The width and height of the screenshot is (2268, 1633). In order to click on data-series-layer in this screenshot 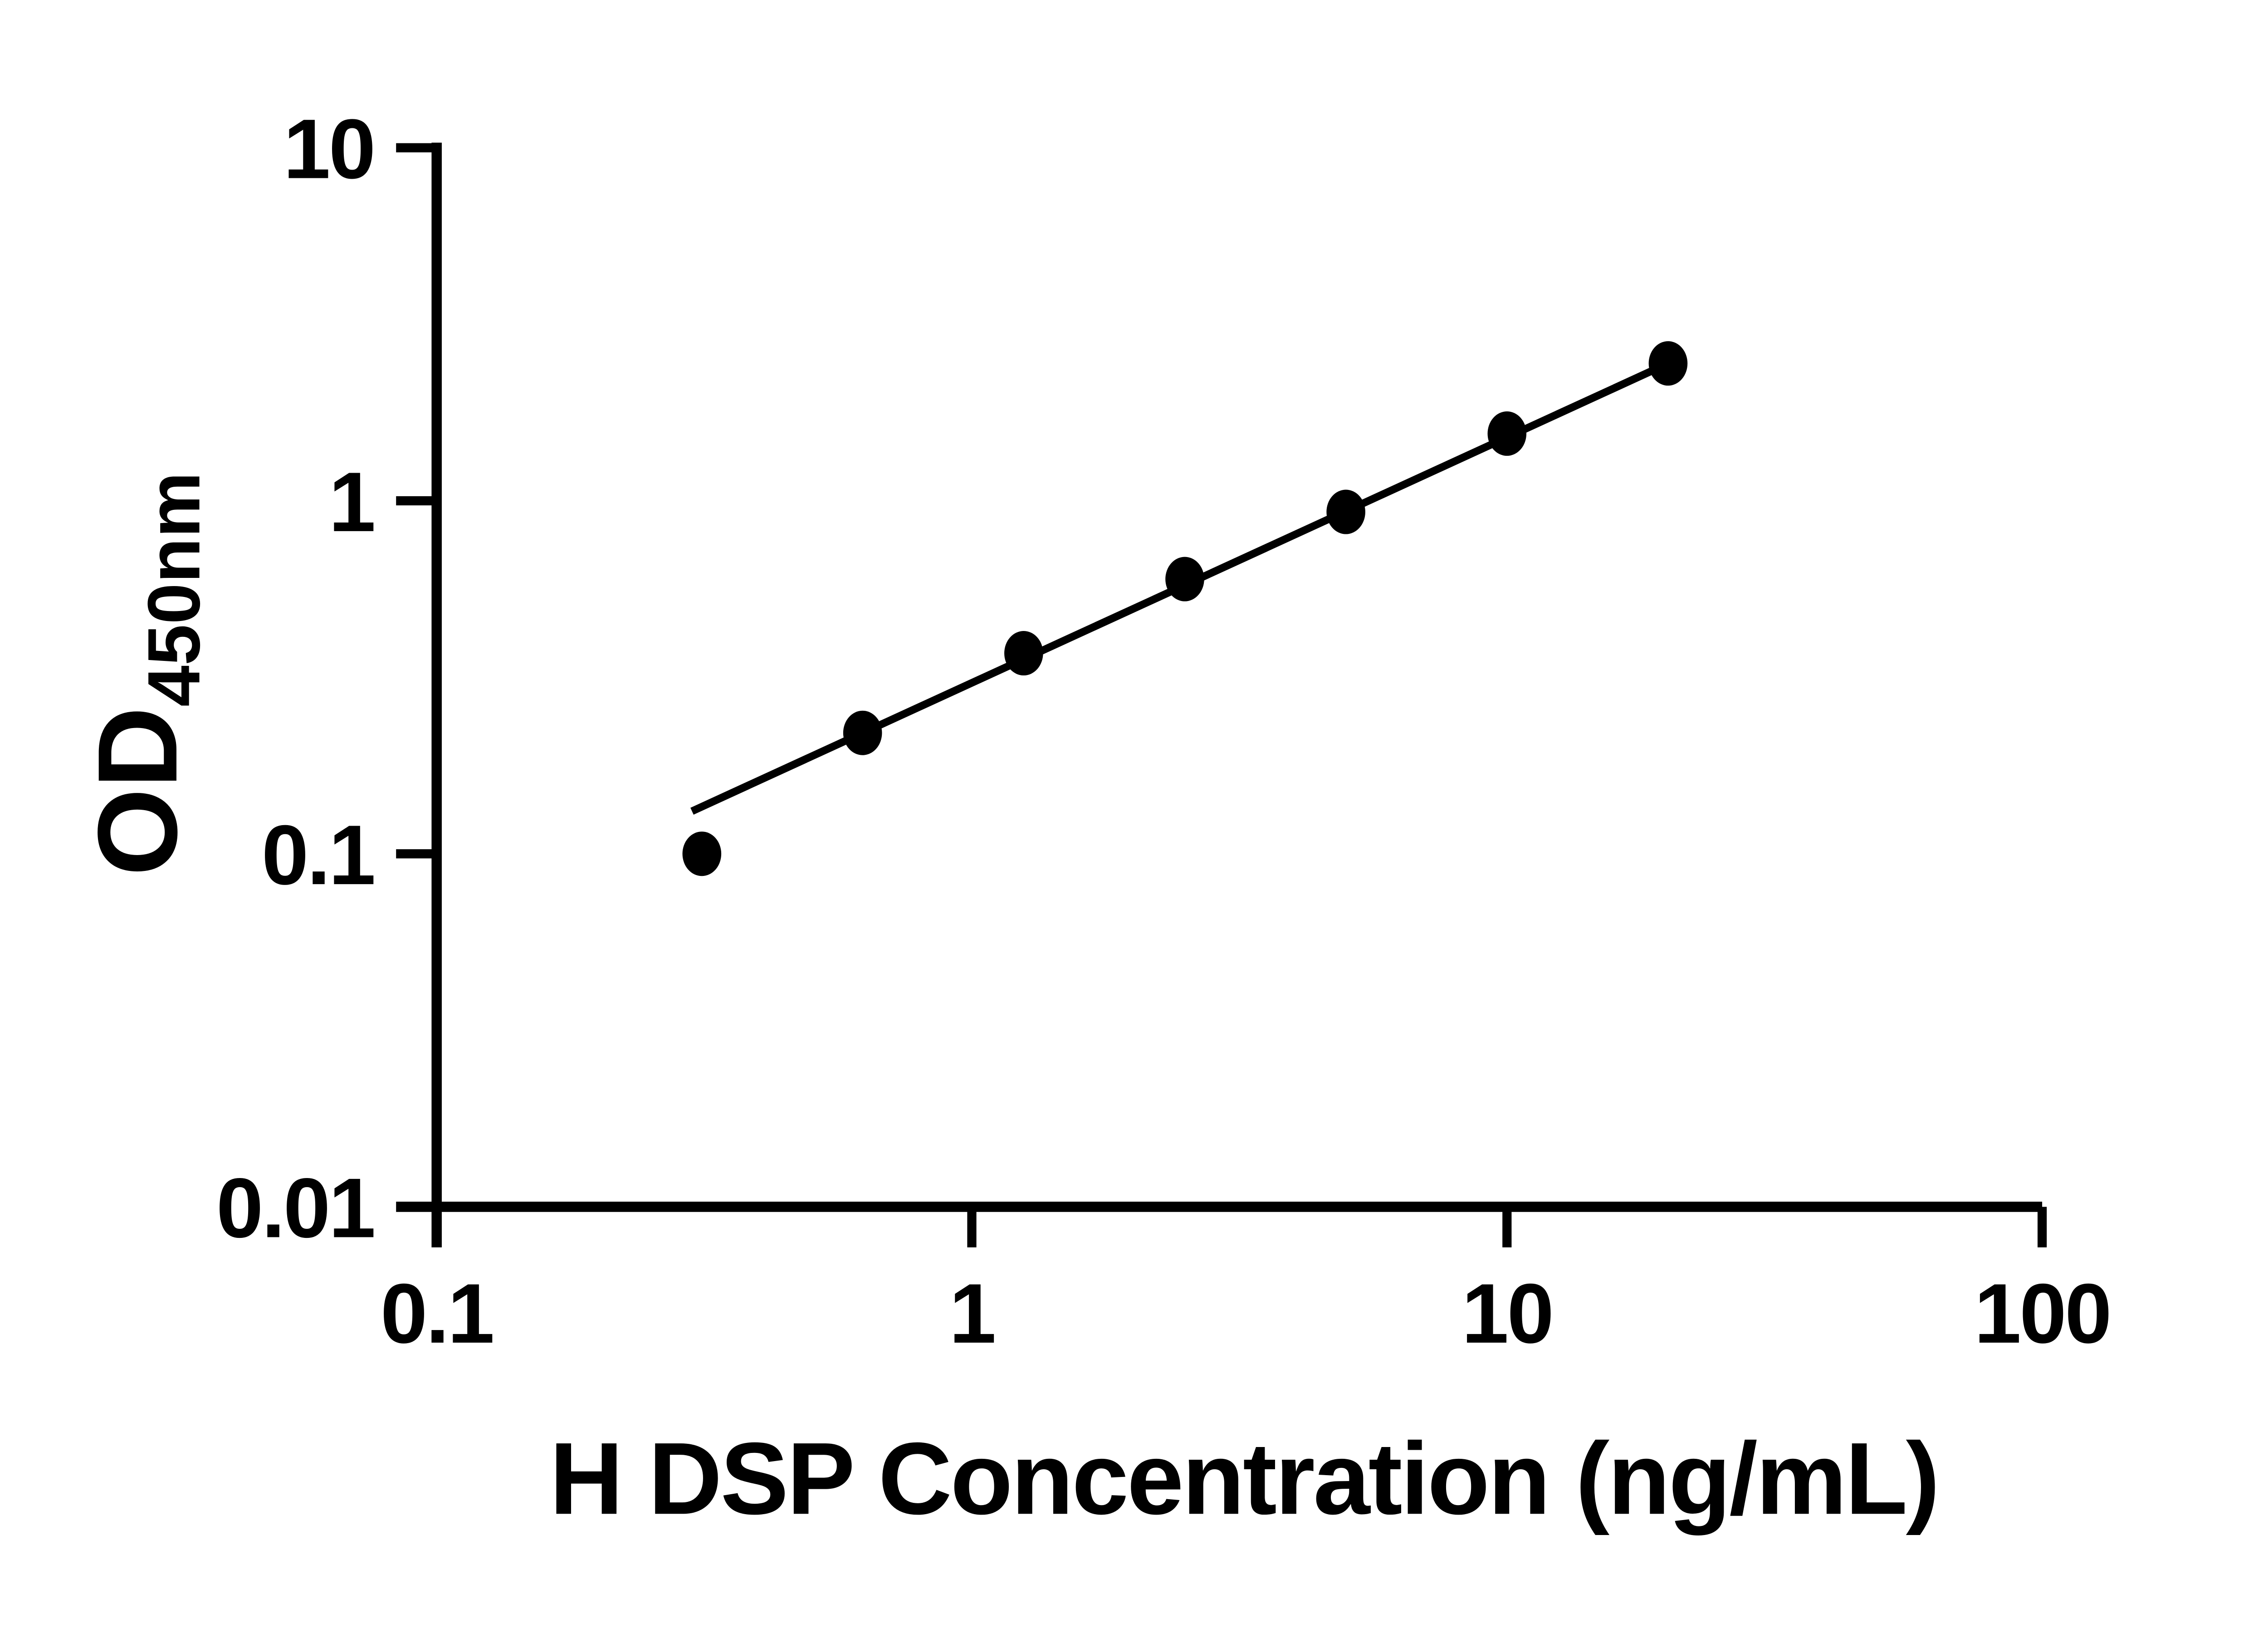, I will do `click(1185, 608)`.